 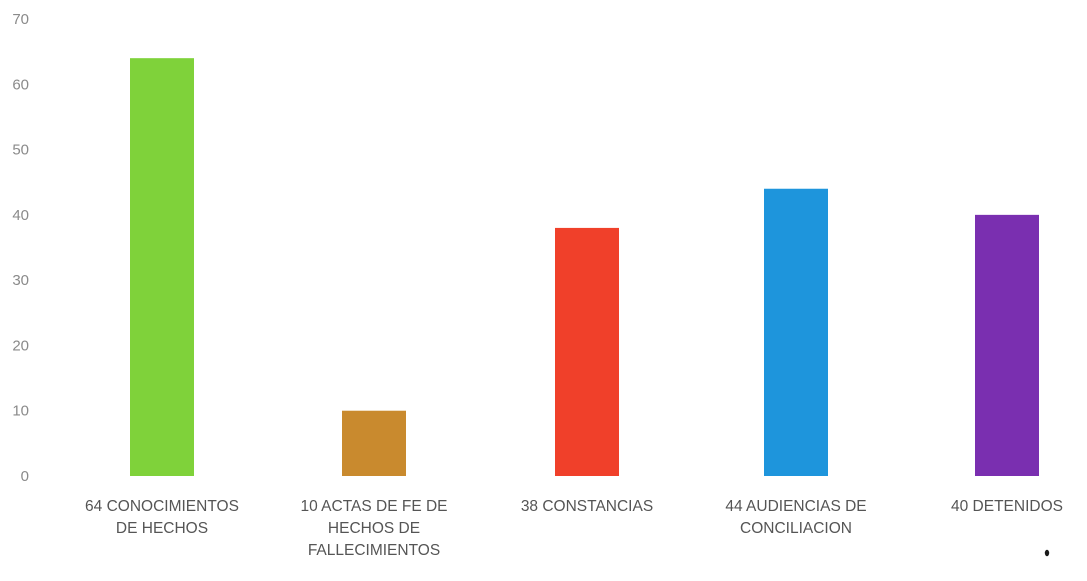 I want to click on category-label-line: 44 AUDIENCIAS DE, so click(x=795, y=506).